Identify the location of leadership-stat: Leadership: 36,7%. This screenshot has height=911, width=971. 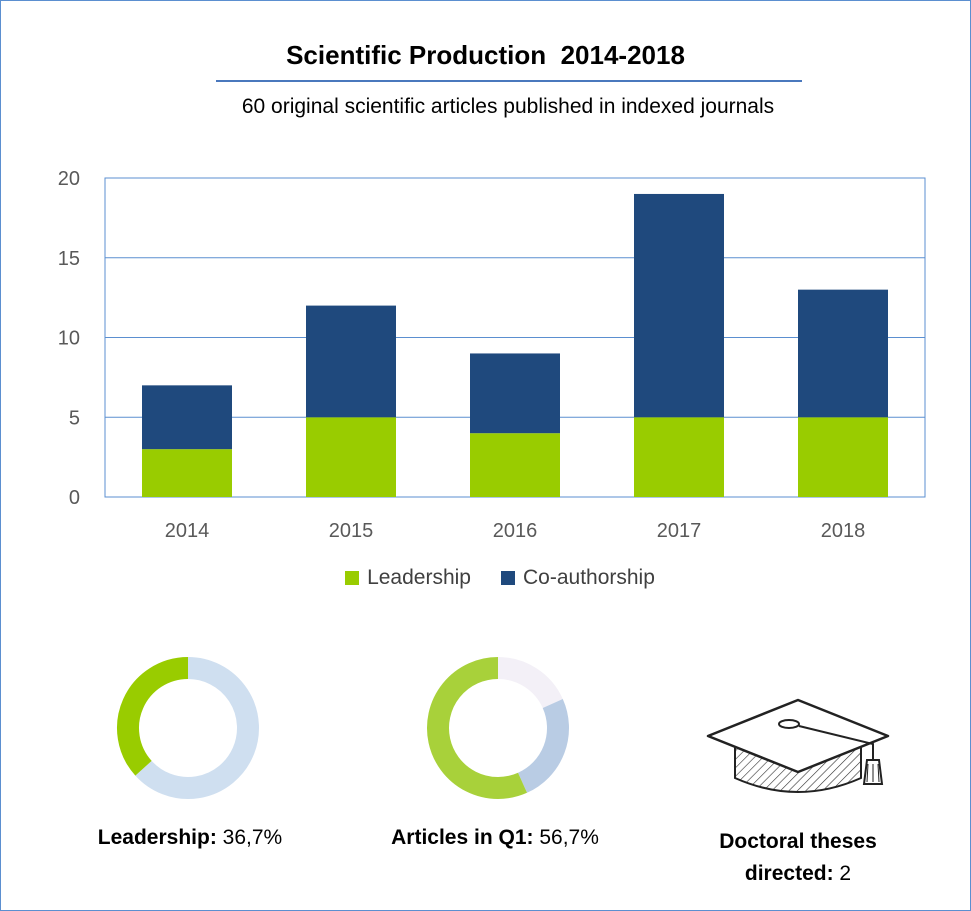
(190, 838).